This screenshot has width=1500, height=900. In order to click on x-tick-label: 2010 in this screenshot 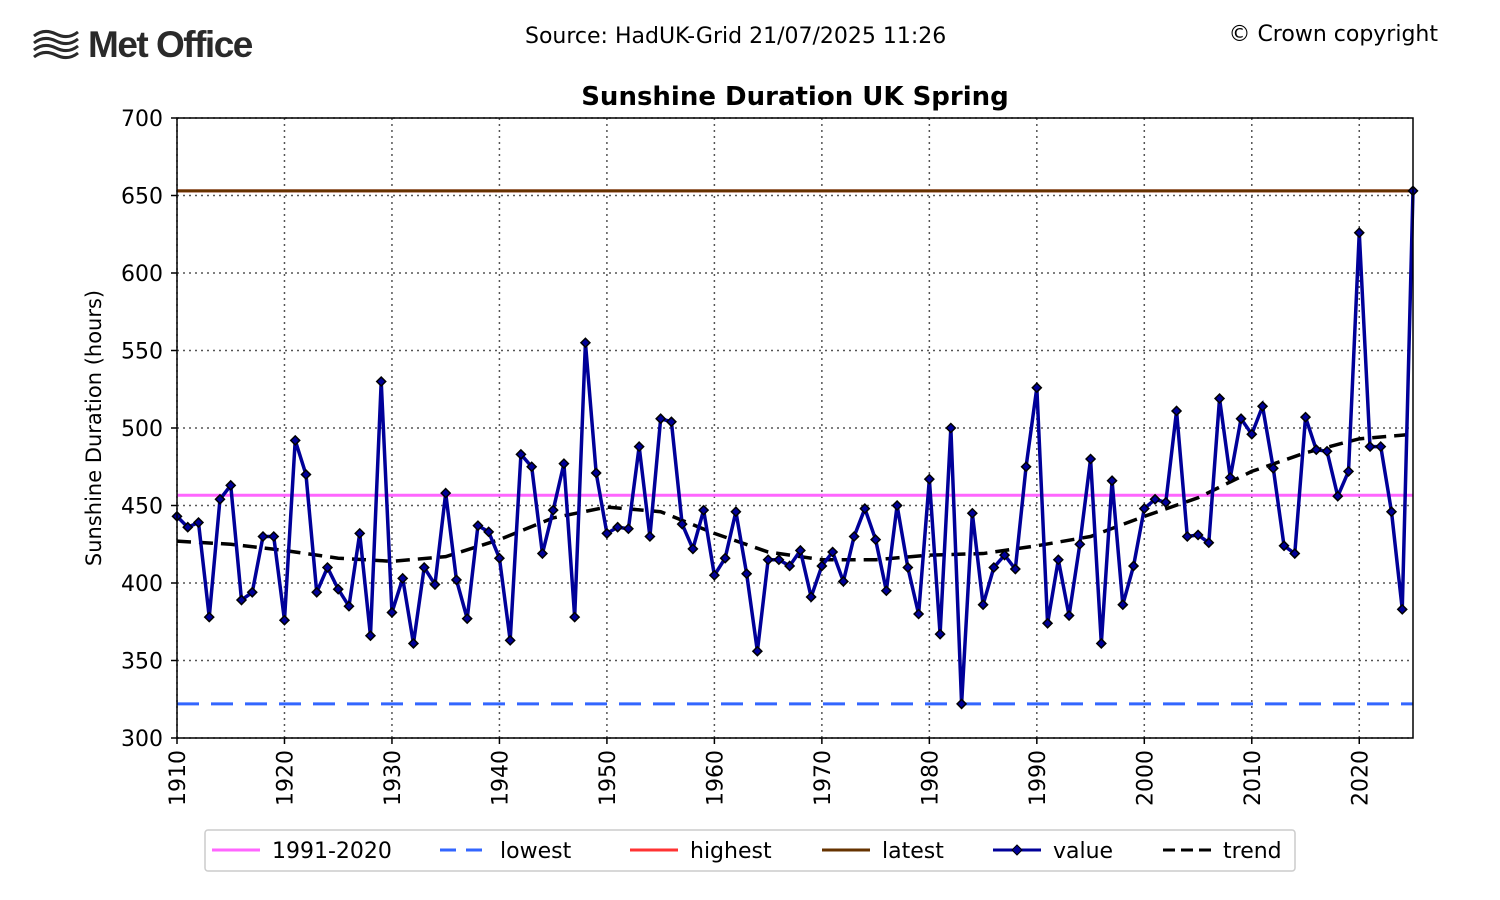, I will do `click(1253, 778)`.